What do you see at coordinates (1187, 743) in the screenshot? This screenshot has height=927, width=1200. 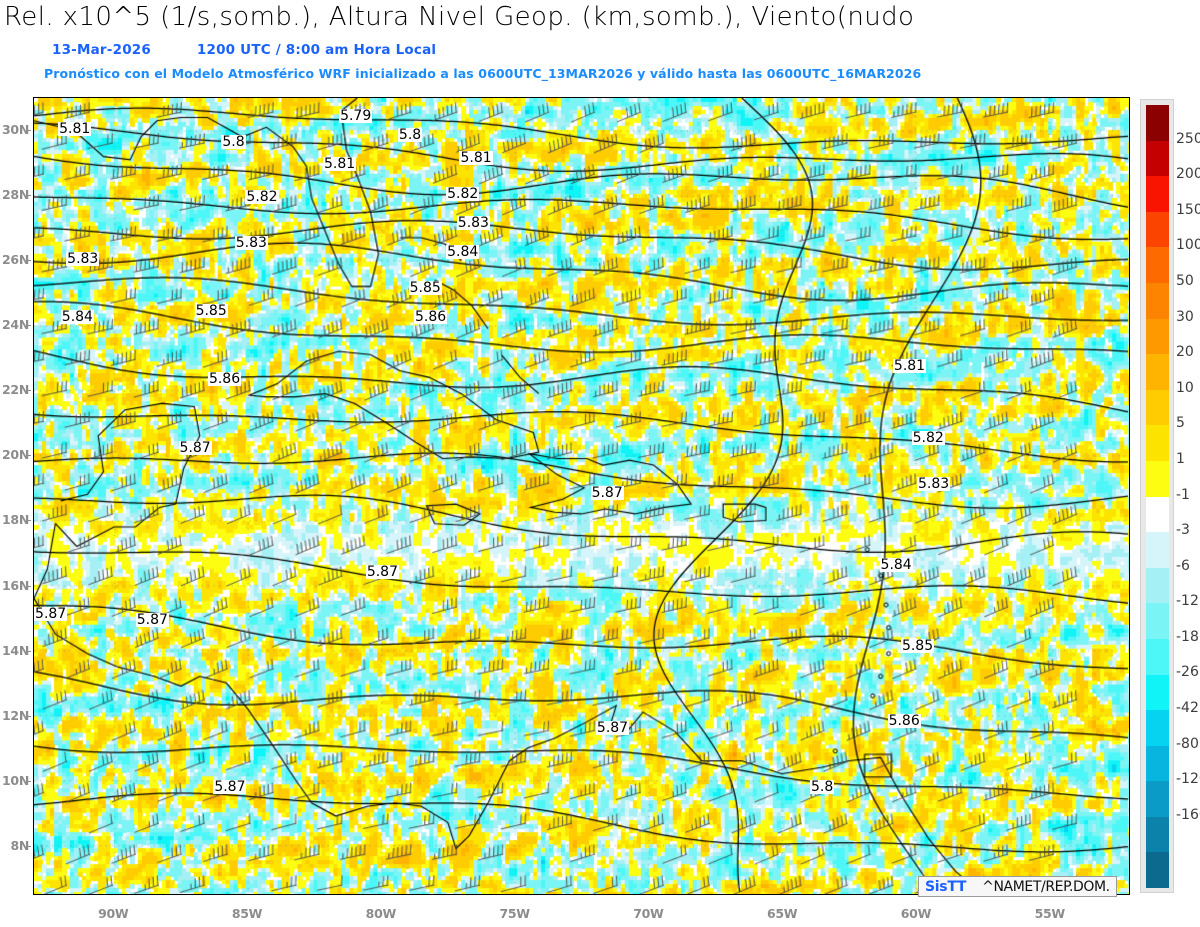 I see `colorbar-label: -80` at bounding box center [1187, 743].